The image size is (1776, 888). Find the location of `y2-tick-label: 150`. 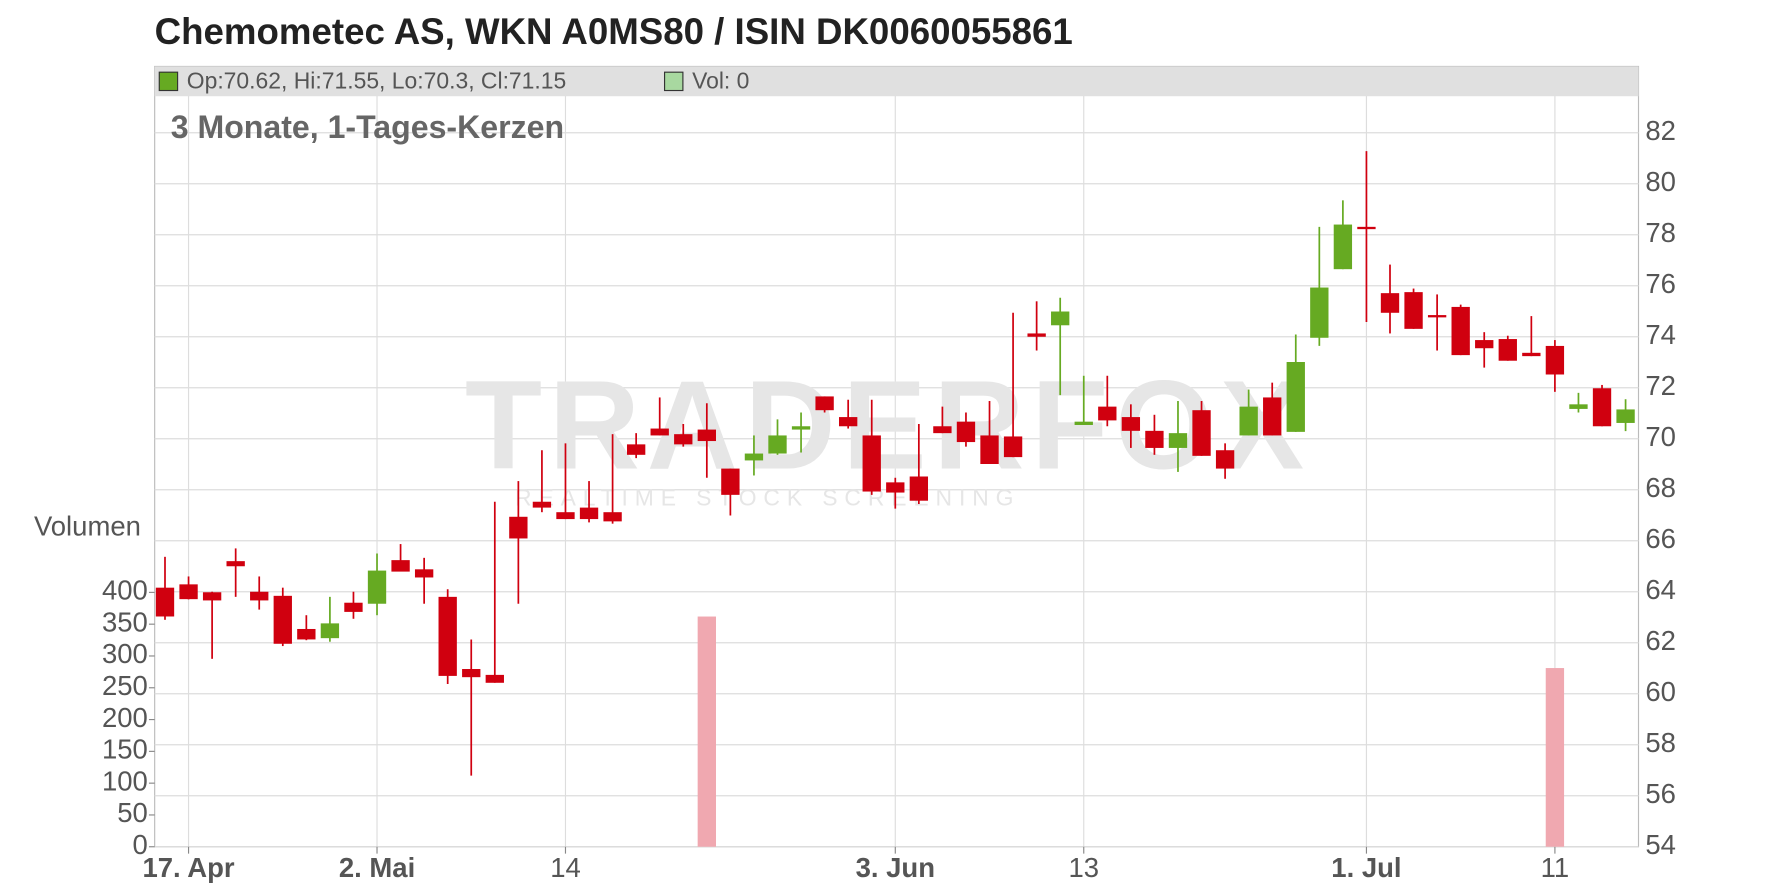

y2-tick-label: 150 is located at coordinates (125, 749).